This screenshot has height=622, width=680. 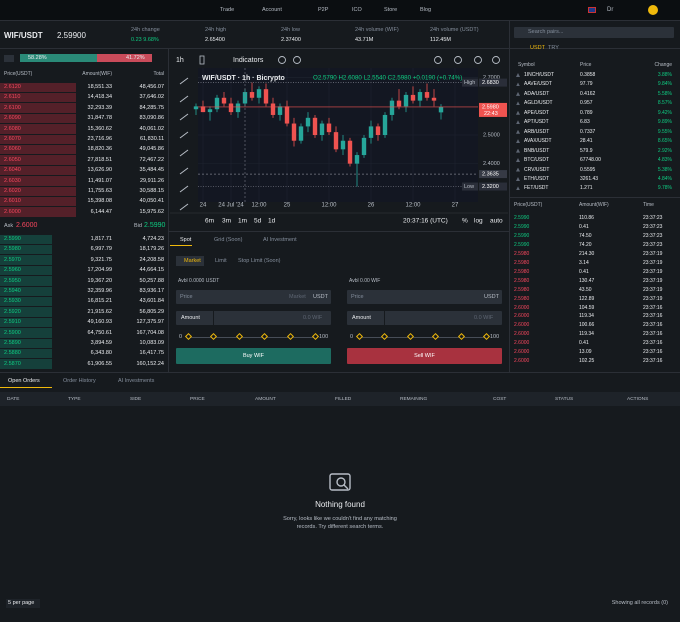 What do you see at coordinates (242, 221) in the screenshot?
I see `range-button: 1m` at bounding box center [242, 221].